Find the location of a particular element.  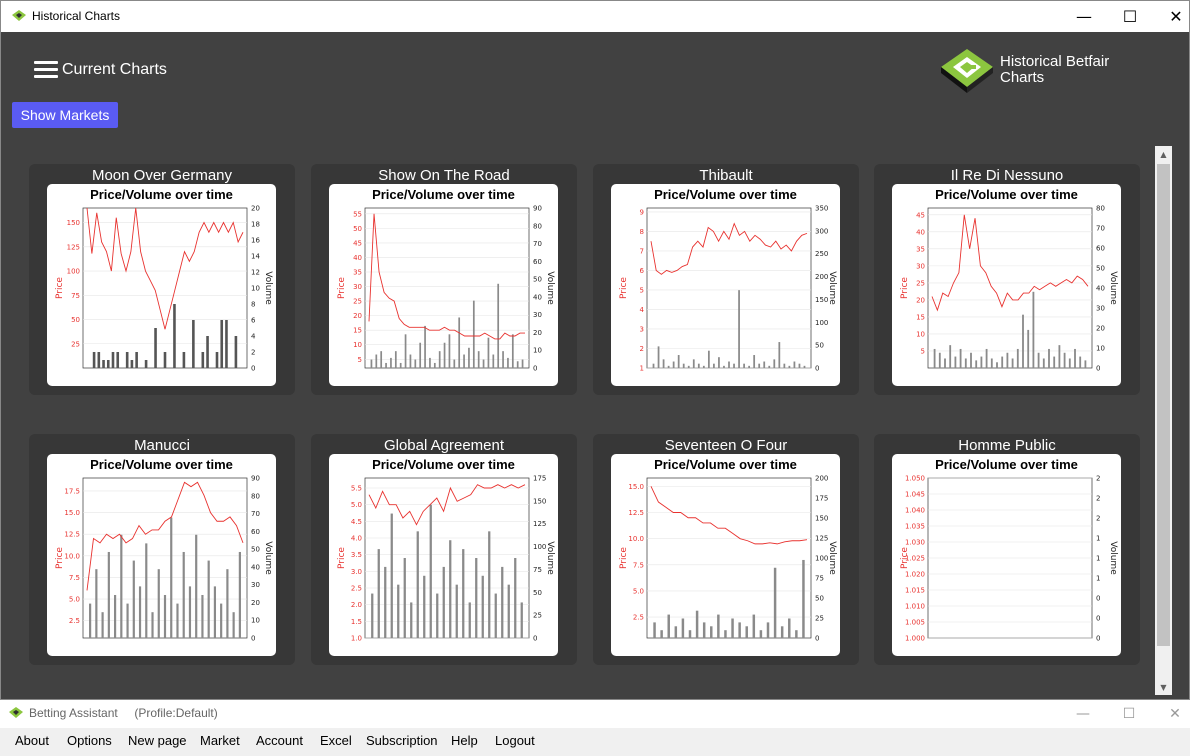

price-tick-label: 1.020 is located at coordinates (915, 575).